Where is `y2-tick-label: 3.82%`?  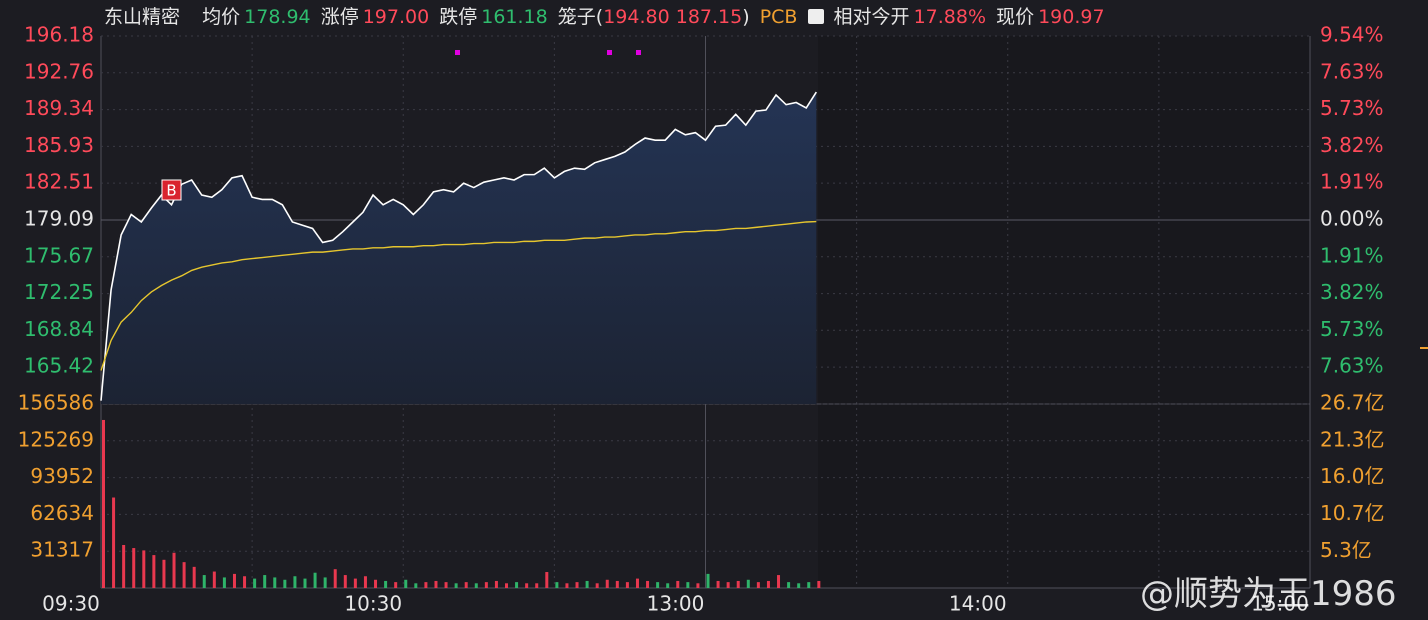 y2-tick-label: 3.82% is located at coordinates (1352, 292).